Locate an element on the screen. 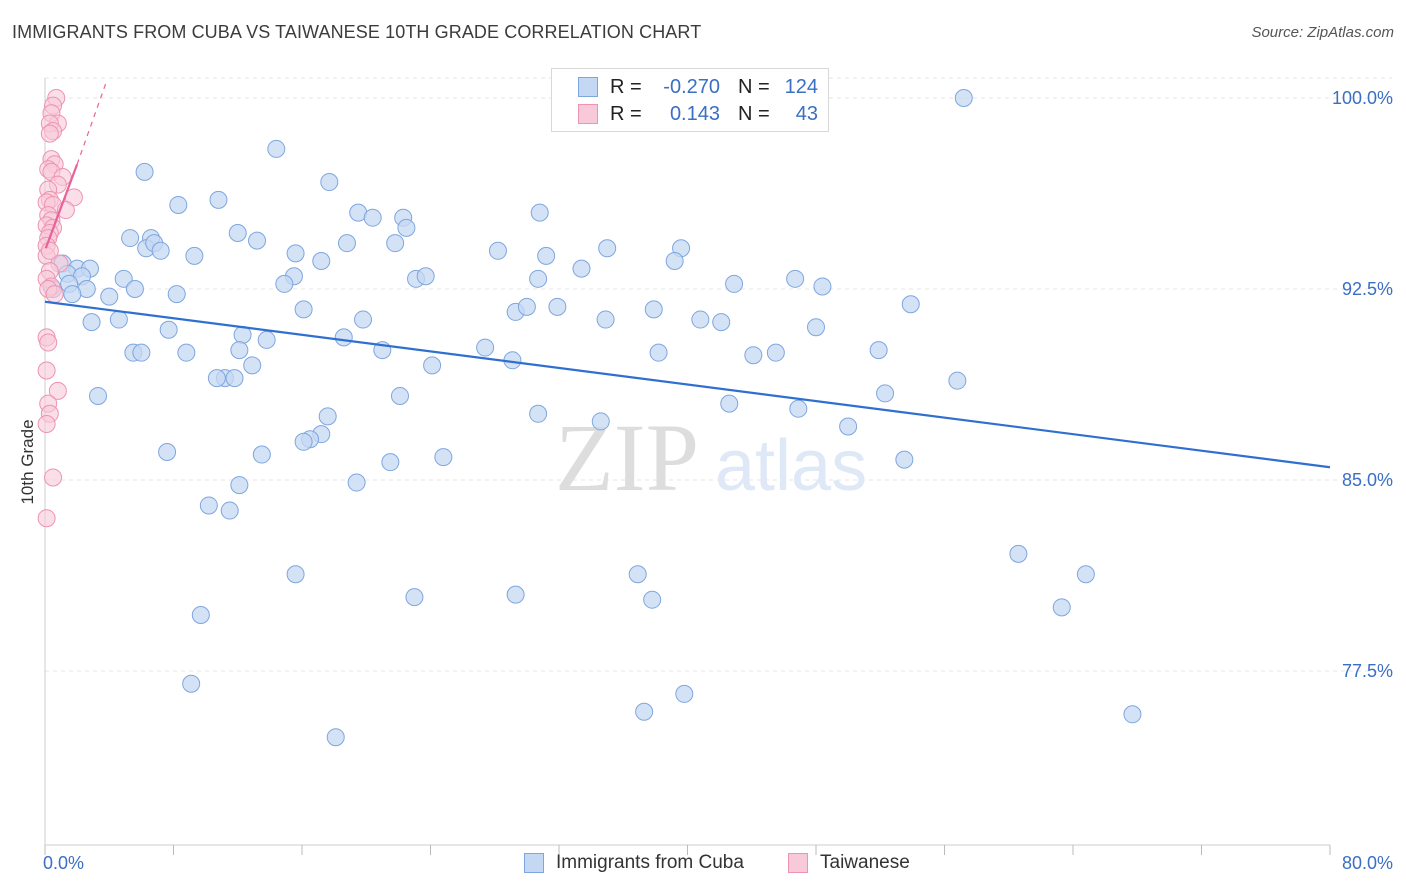 The image size is (1406, 892). y-axis-title: 10th Grade is located at coordinates (27, 461).